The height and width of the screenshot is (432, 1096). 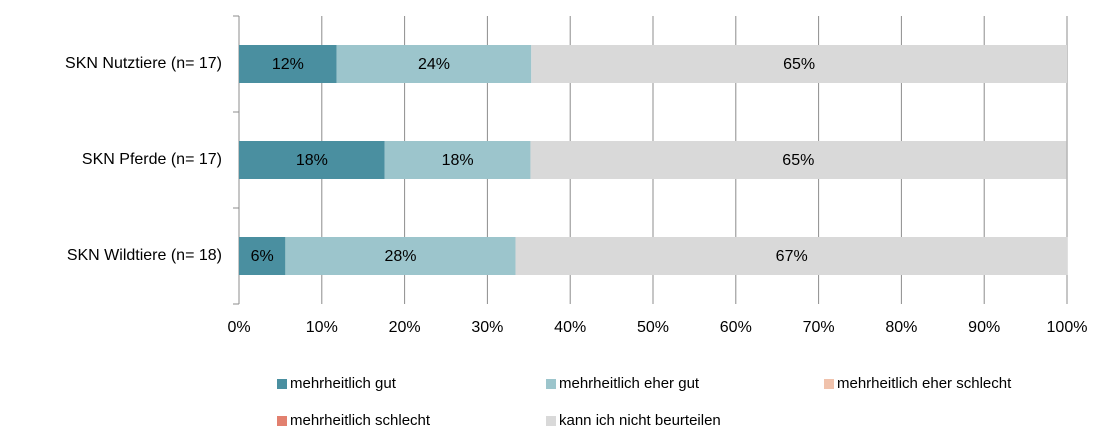 What do you see at coordinates (984, 327) in the screenshot?
I see `x-tick-label: 90%` at bounding box center [984, 327].